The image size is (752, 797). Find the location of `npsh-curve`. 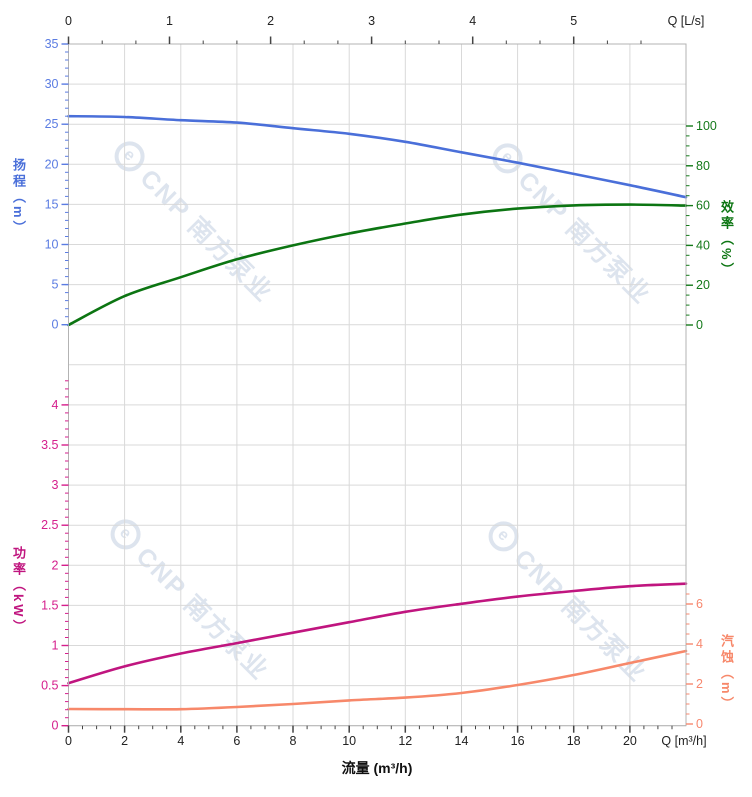

npsh-curve is located at coordinates (377, 680).